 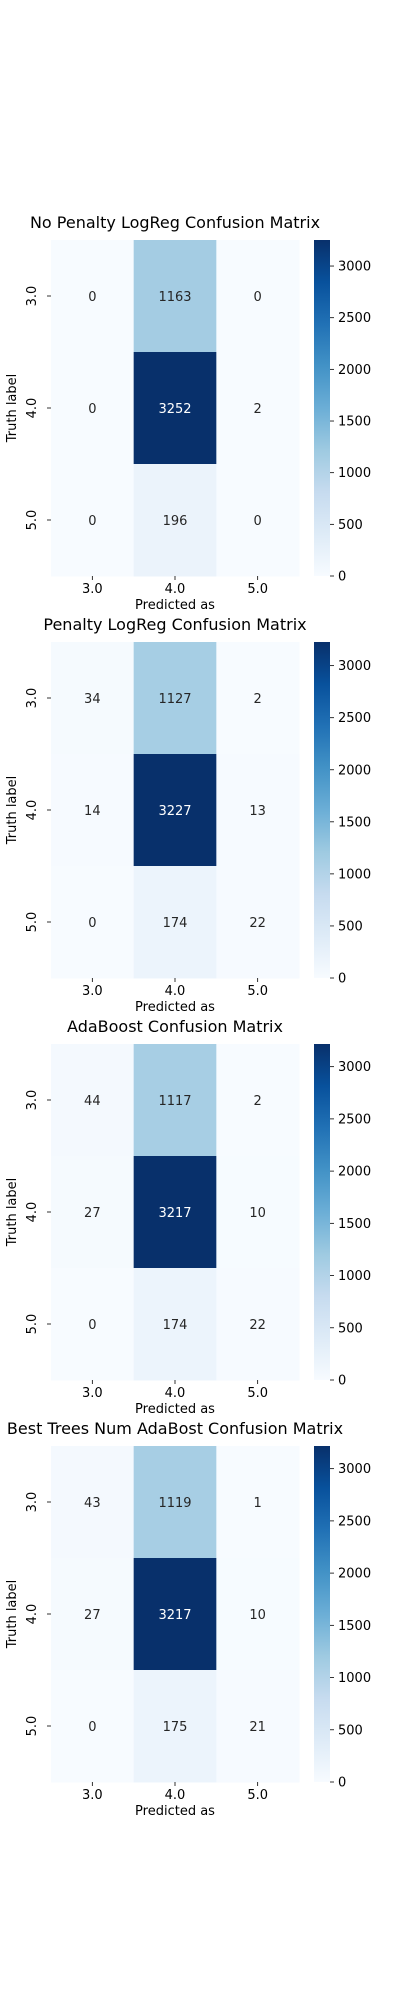 What do you see at coordinates (175, 1026) in the screenshot?
I see `chart-title: AdaBoost Confusion Matrix` at bounding box center [175, 1026].